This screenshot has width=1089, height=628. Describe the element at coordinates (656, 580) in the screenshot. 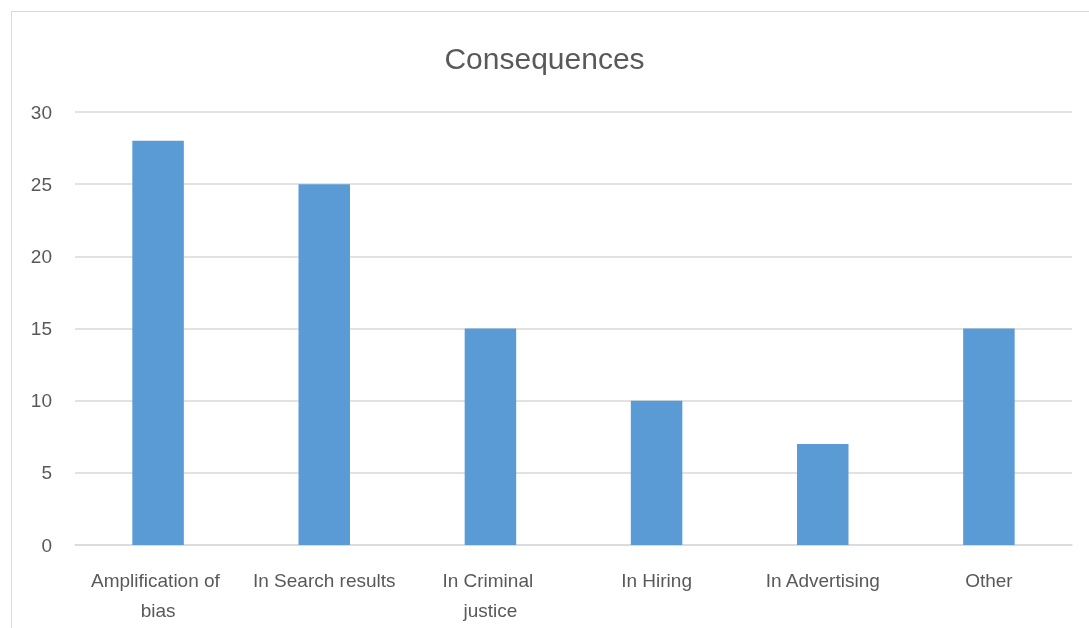

I see `x-tick-label: In Hiring` at that location.